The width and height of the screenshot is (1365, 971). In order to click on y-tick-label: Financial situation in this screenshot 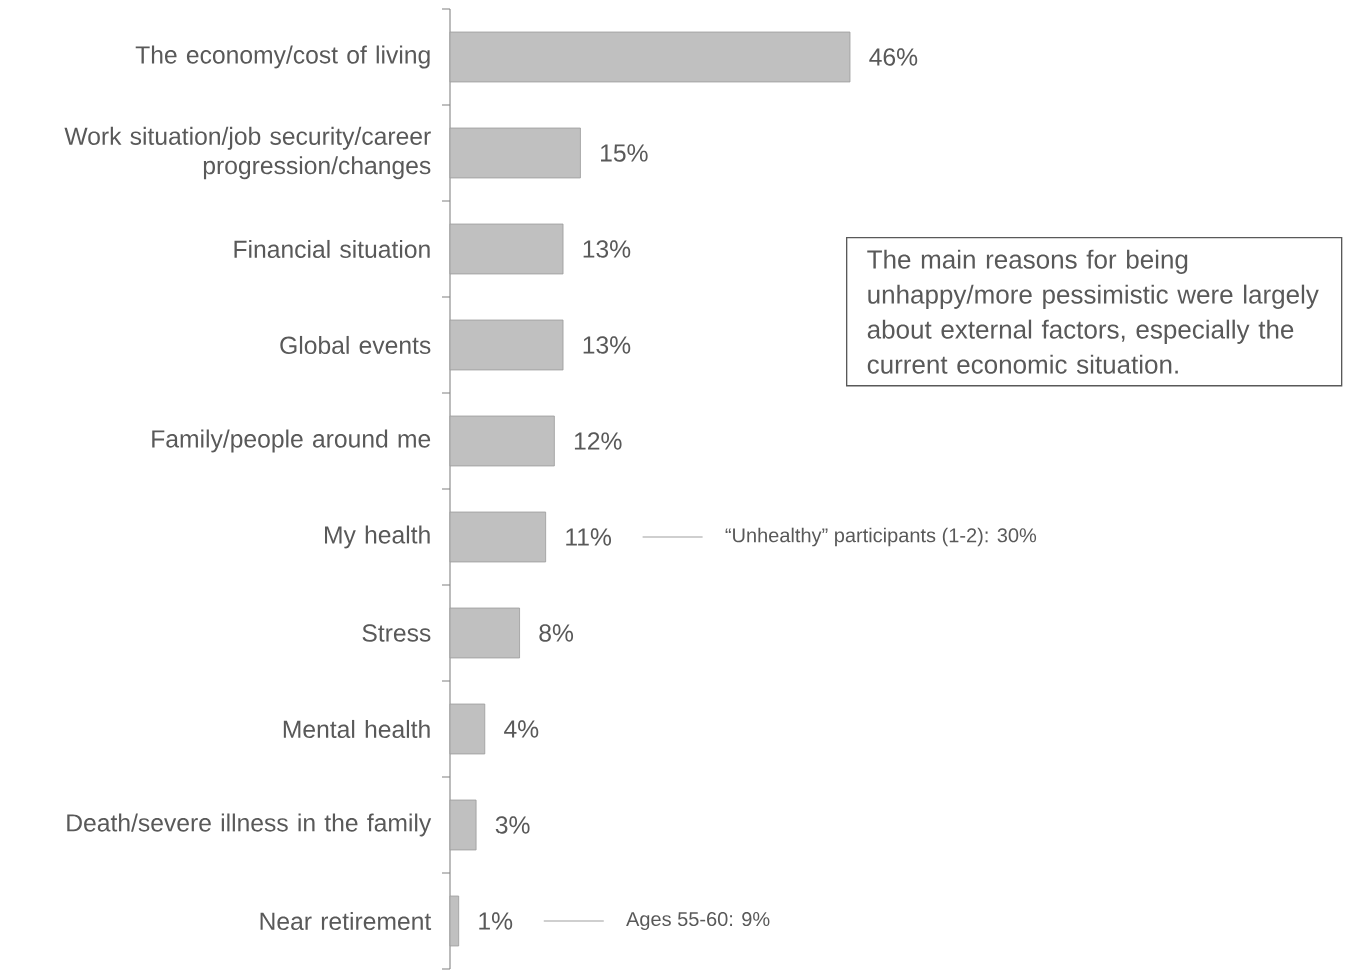, I will do `click(332, 249)`.